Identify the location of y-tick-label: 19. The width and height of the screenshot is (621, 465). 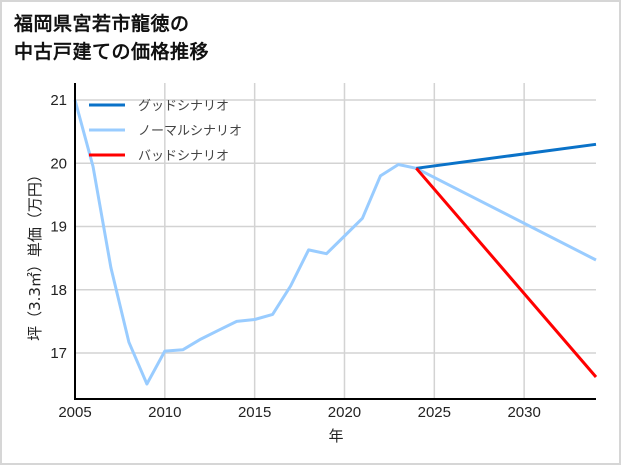
(58, 227).